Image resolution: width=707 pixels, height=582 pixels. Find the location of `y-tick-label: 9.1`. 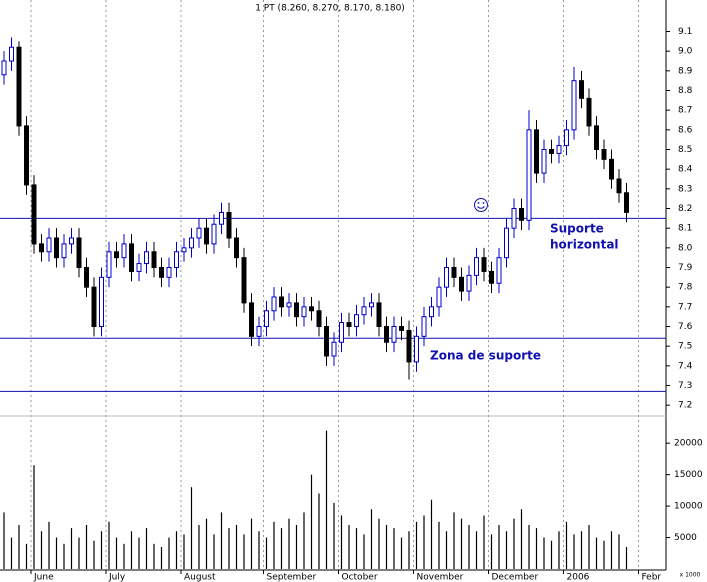

y-tick-label: 9.1 is located at coordinates (685, 32).